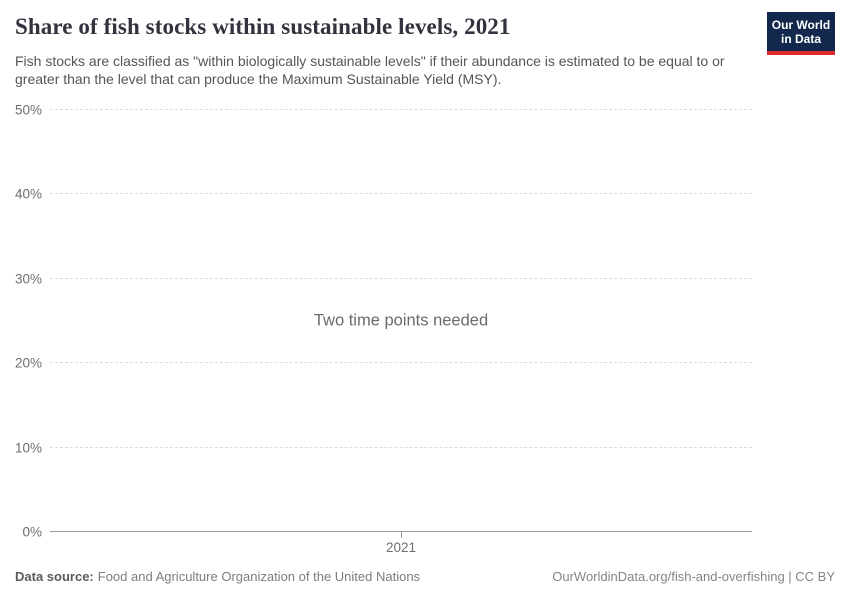  I want to click on y-gridline-40: 40%, so click(383, 194).